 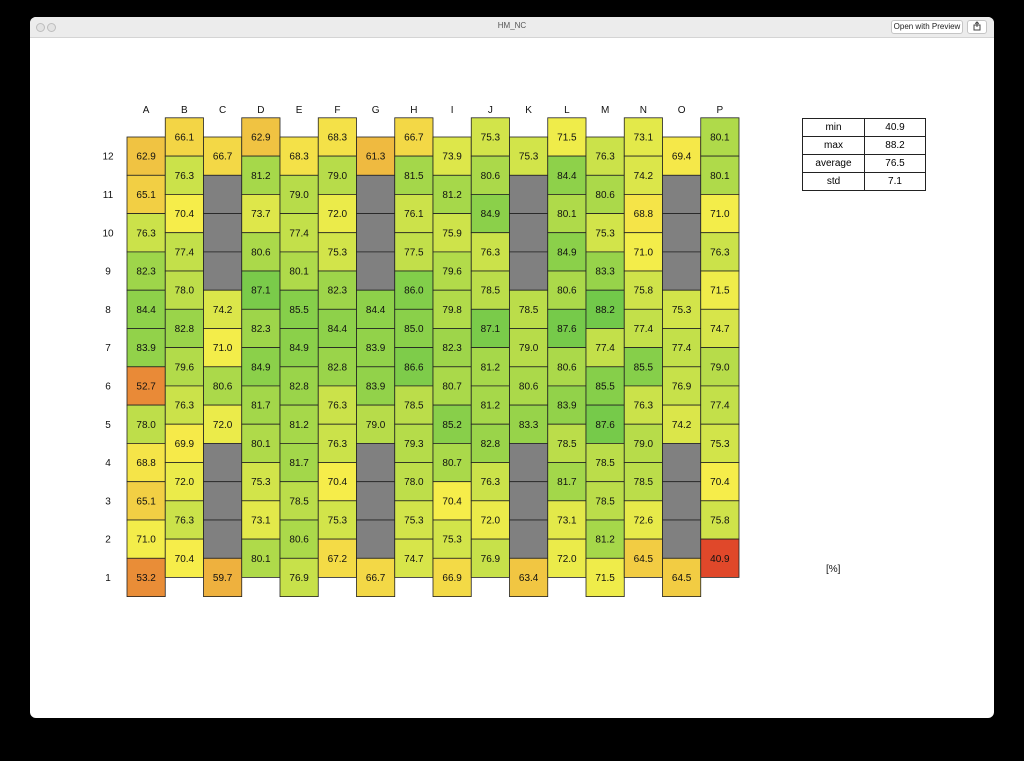 What do you see at coordinates (146, 157) in the screenshot?
I see `cell-value-label: 62.9` at bounding box center [146, 157].